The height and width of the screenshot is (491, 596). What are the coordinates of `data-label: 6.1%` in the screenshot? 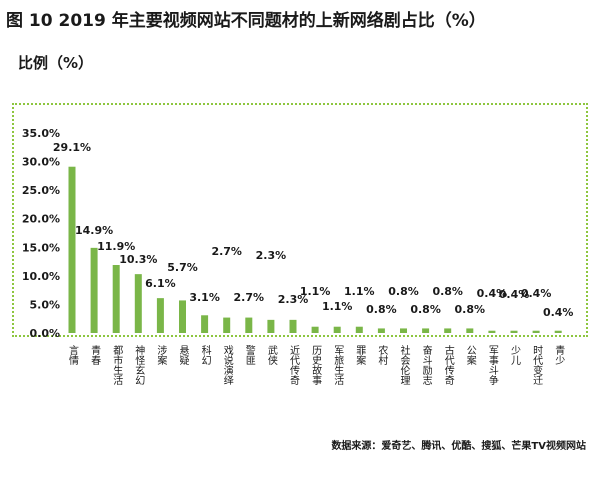 It's located at (160, 283).